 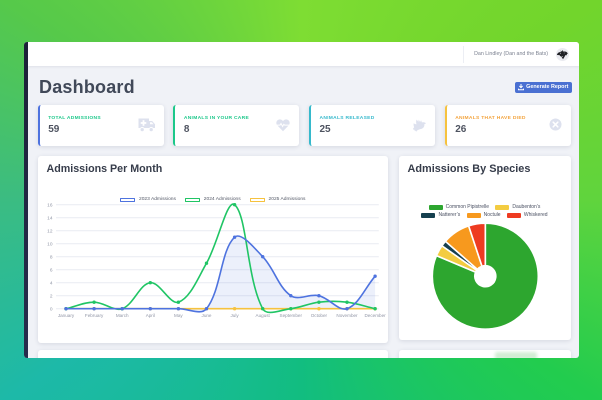 I want to click on svg-text: April, so click(x=149, y=315).